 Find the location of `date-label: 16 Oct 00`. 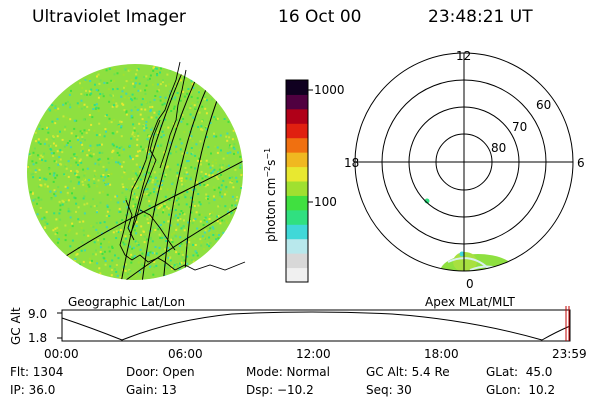

date-label: 16 Oct 00 is located at coordinates (320, 17).